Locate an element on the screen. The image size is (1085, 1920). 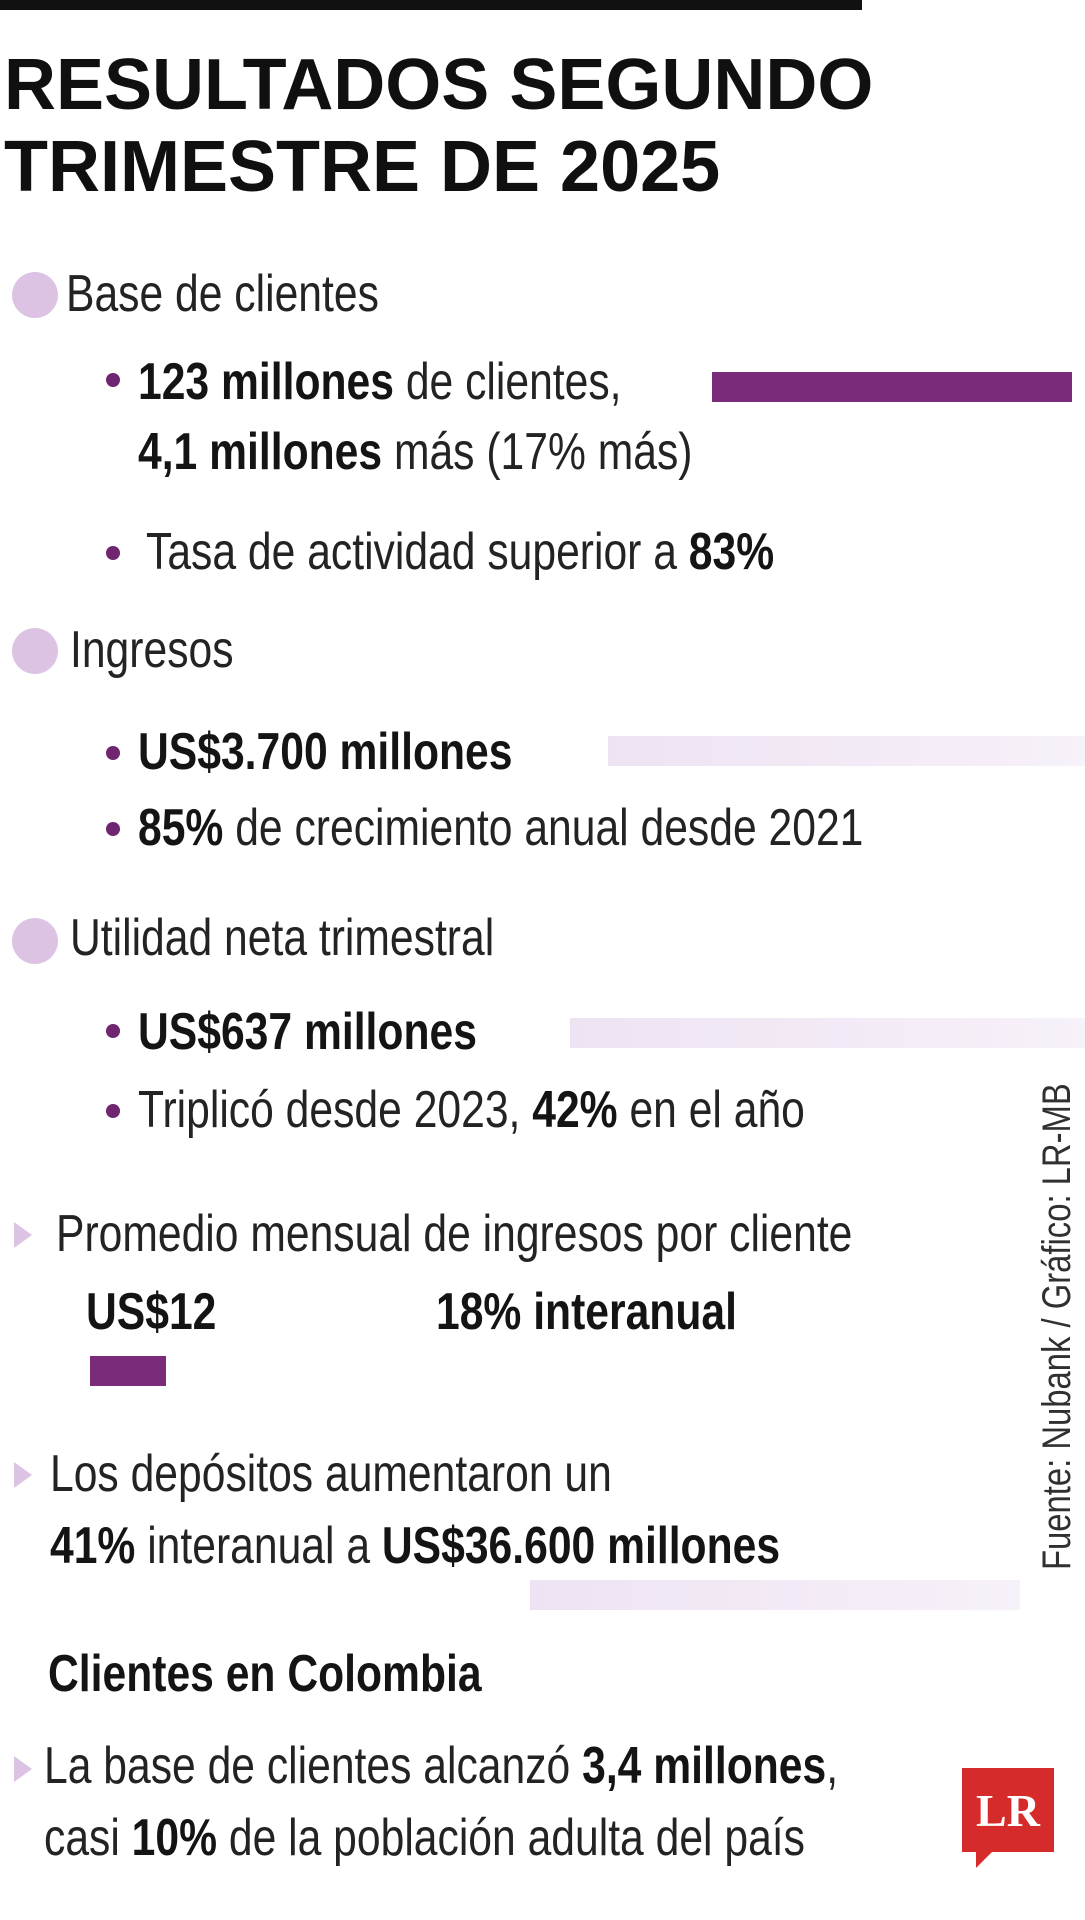
top-rule is located at coordinates (431, 5).